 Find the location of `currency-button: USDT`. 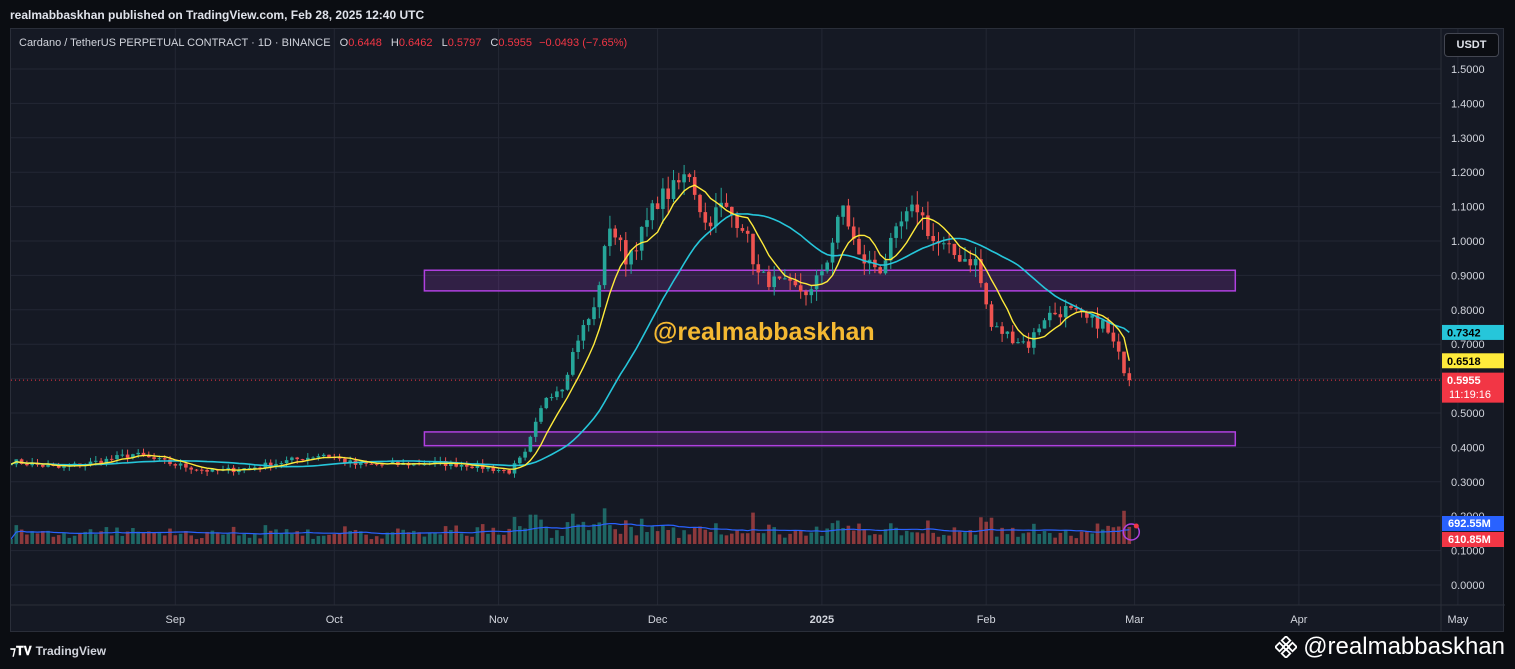

currency-button: USDT is located at coordinates (1471, 45).